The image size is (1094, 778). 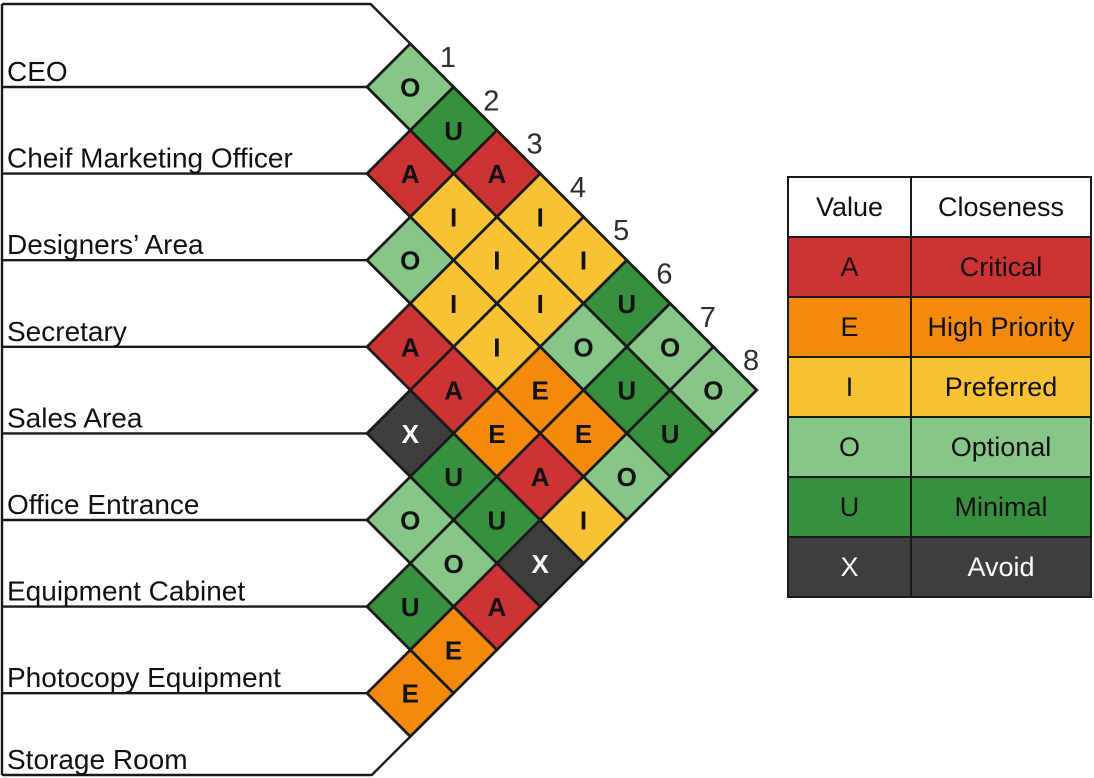 I want to click on legend-value-cell: X, so click(x=849, y=567).